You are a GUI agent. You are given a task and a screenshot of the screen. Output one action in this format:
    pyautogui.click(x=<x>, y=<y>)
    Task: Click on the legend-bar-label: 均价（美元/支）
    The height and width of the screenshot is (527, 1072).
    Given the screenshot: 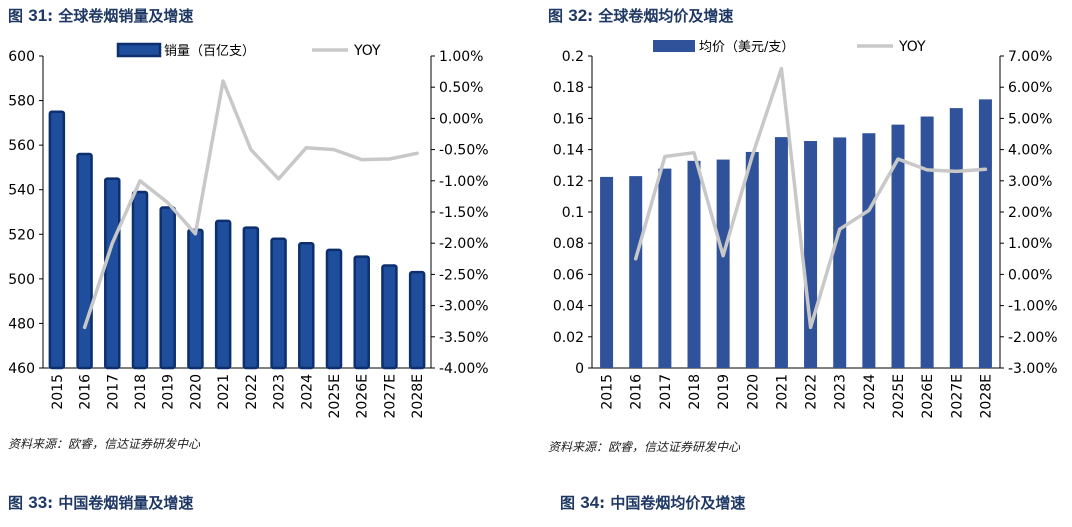 What is the action you would take?
    pyautogui.click(x=746, y=47)
    